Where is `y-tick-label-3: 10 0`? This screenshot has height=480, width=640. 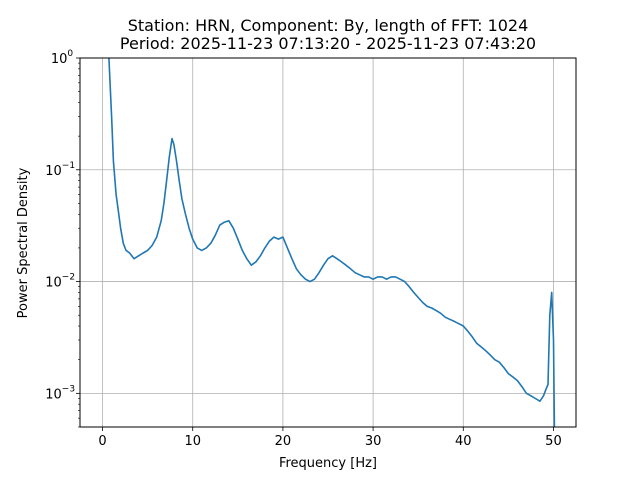 y-tick-label-3: 10 0 is located at coordinates (62, 58).